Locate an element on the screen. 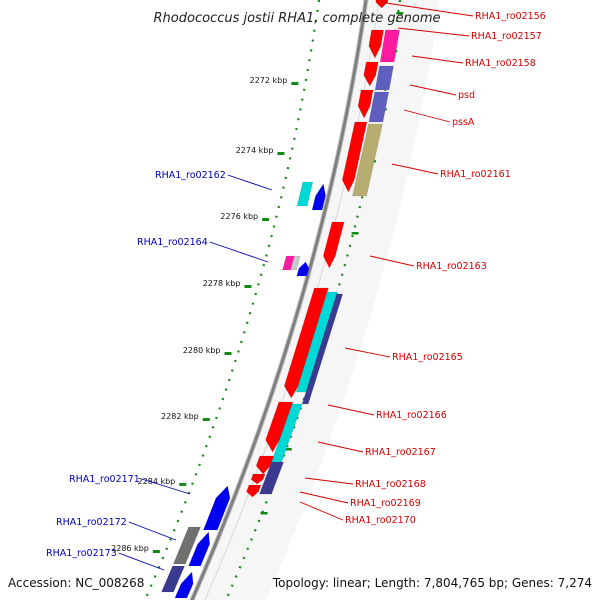  accession-text: Accession: NC_008268 is located at coordinates (76, 583).